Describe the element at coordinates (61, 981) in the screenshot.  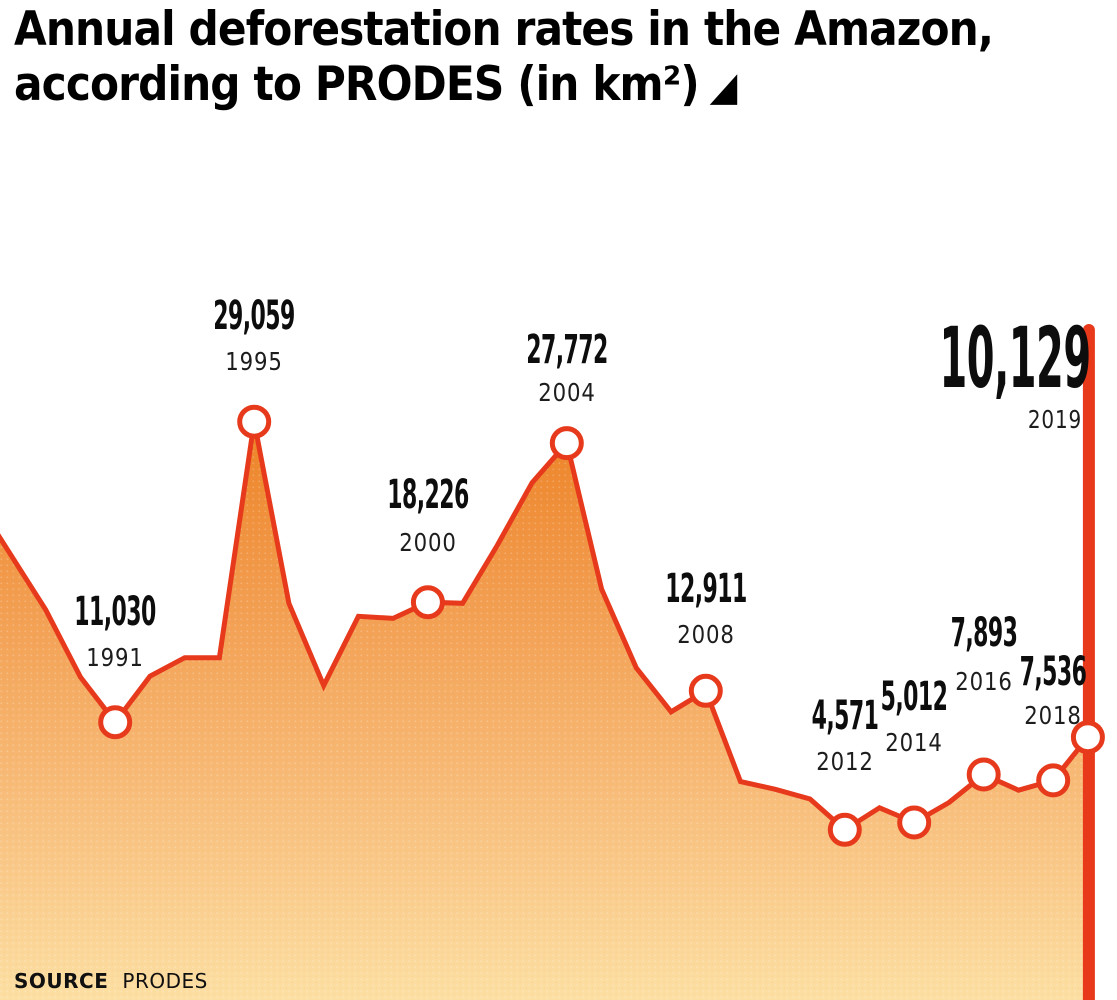
I see `source-label: SOURCE` at that location.